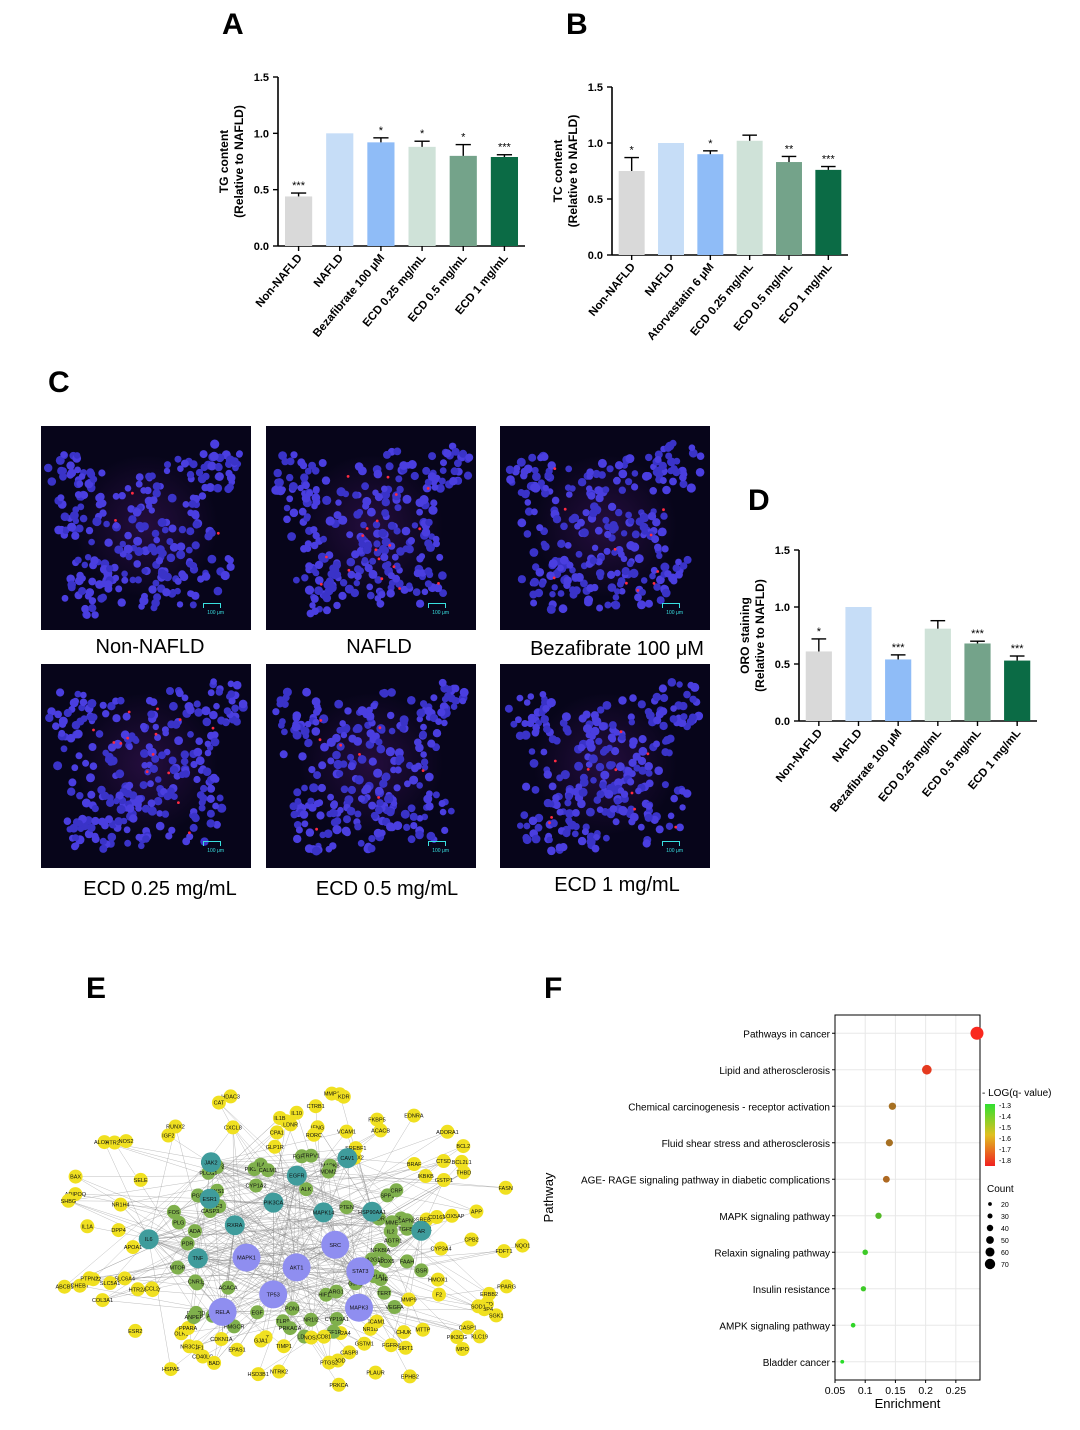  What do you see at coordinates (188, 1329) in the screenshot?
I see `node-label: PPARA` at bounding box center [188, 1329].